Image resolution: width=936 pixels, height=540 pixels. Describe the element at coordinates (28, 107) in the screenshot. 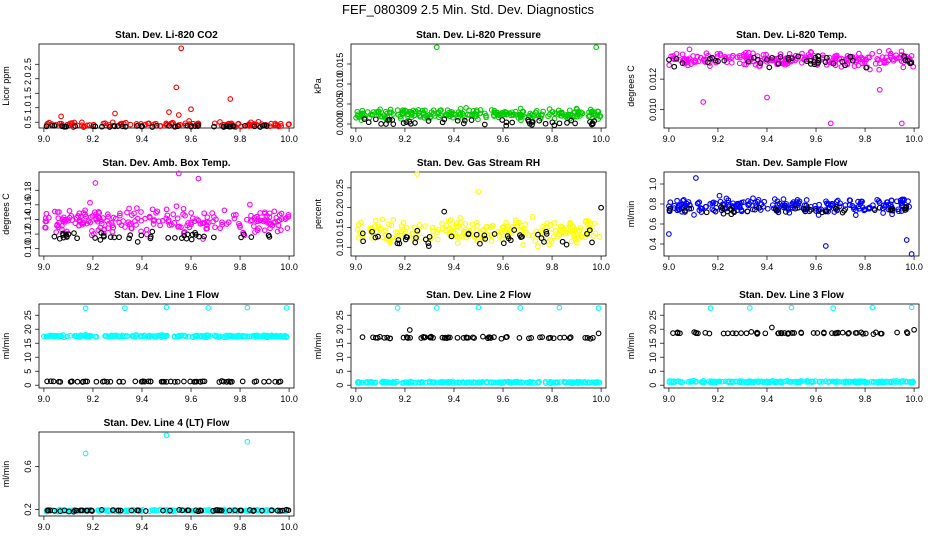

I see `y-tick-label: 1.0` at that location.